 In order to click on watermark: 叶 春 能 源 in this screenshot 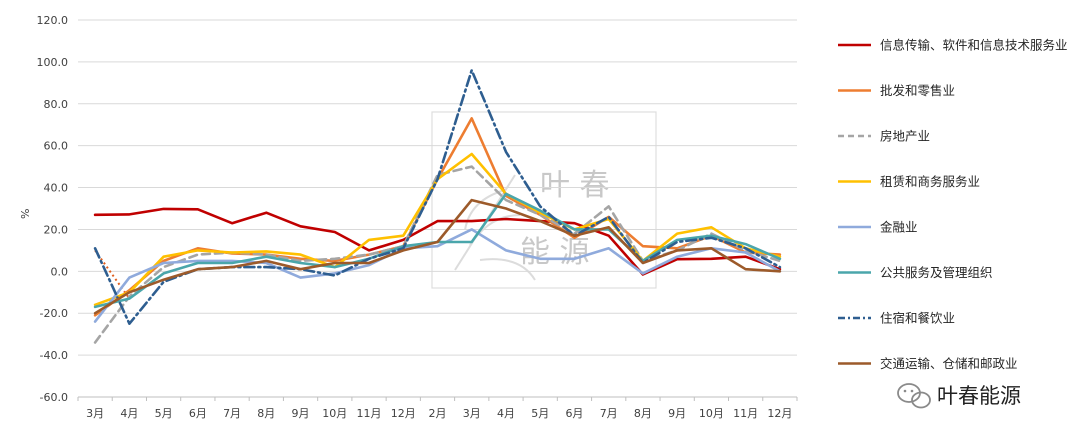, I will do `click(544, 200)`.